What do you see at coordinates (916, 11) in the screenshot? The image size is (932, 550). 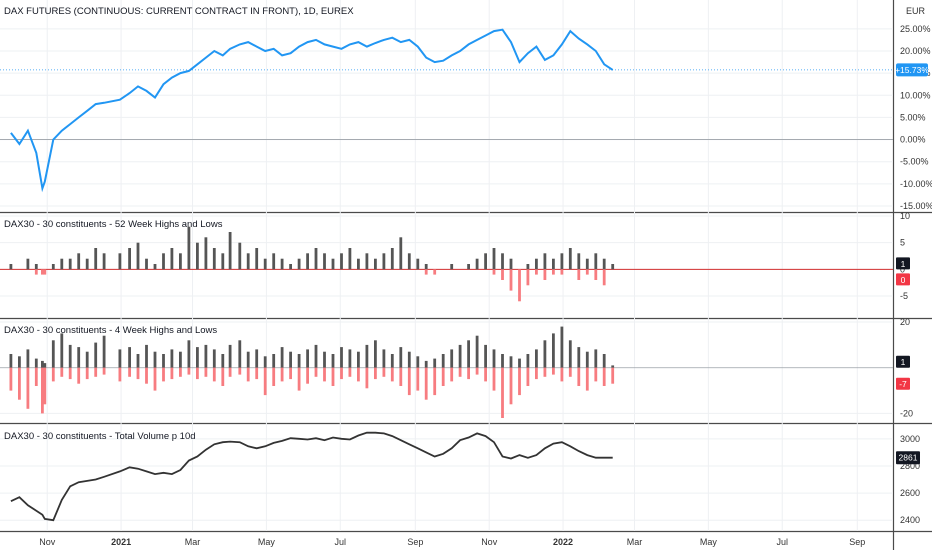 I see `currency-label: EUR` at bounding box center [916, 11].